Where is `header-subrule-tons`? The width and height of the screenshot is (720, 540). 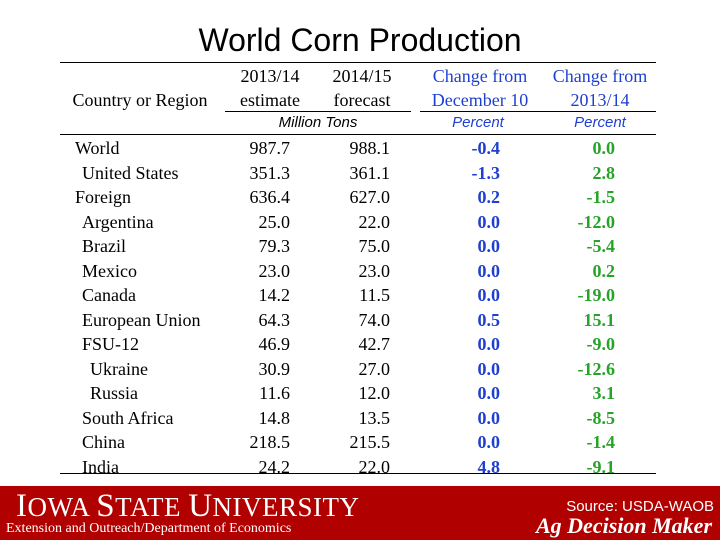
header-subrule-tons is located at coordinates (318, 111).